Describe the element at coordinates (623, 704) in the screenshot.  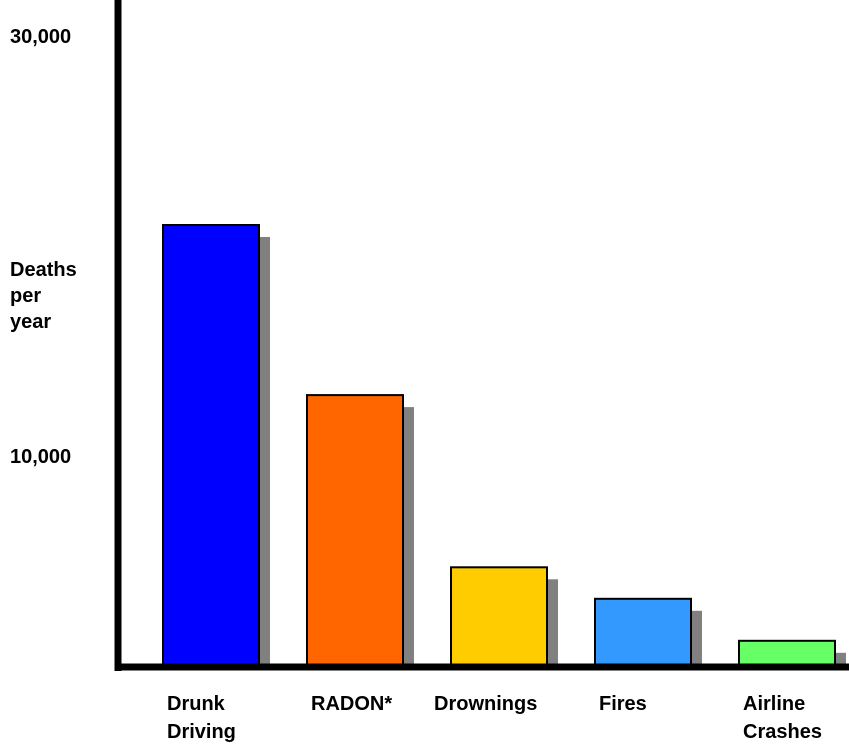
I see `x-category-label: Fires` at that location.